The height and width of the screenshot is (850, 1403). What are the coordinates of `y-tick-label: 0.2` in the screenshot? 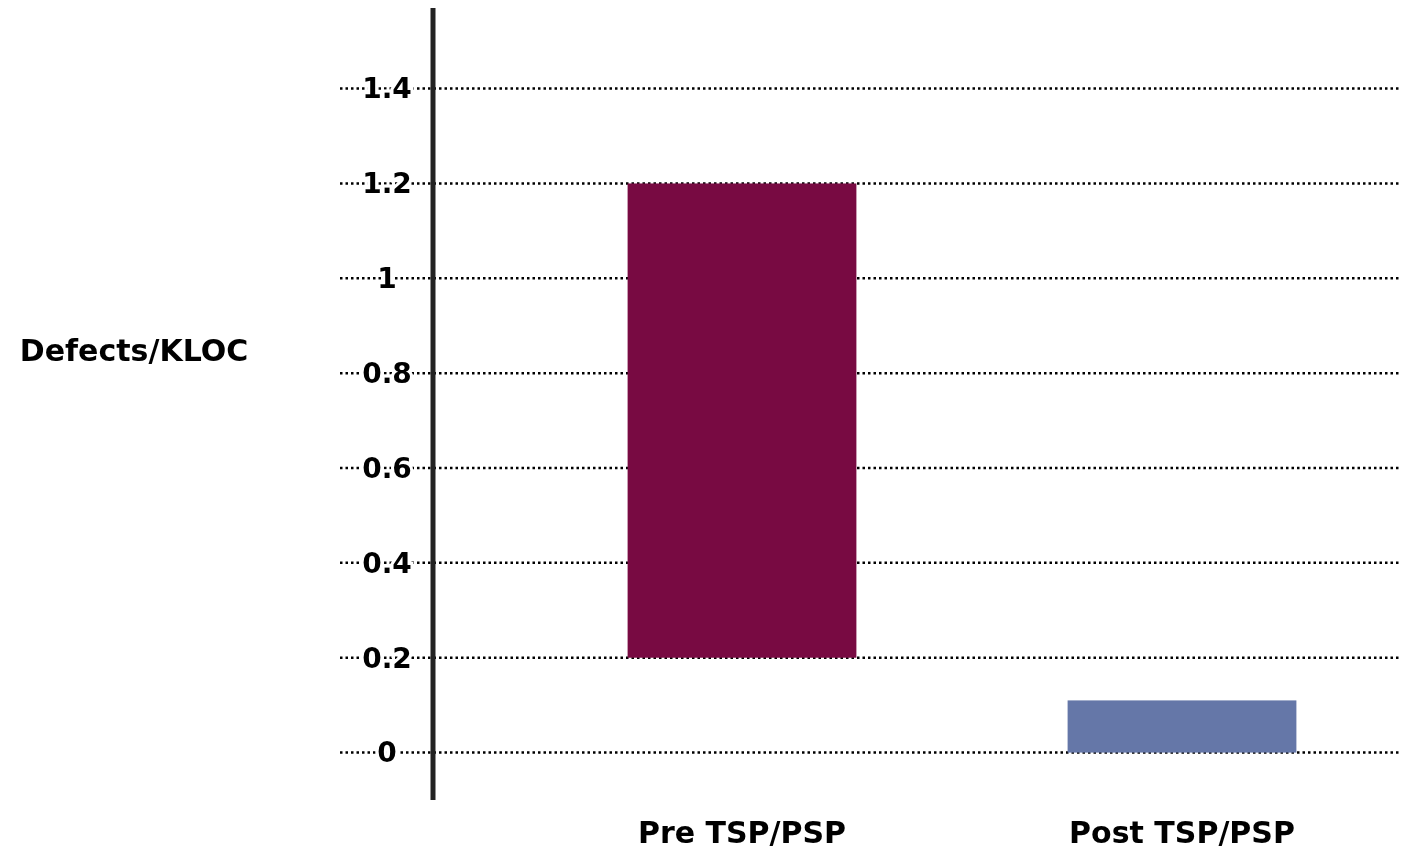 It's located at (387, 658).